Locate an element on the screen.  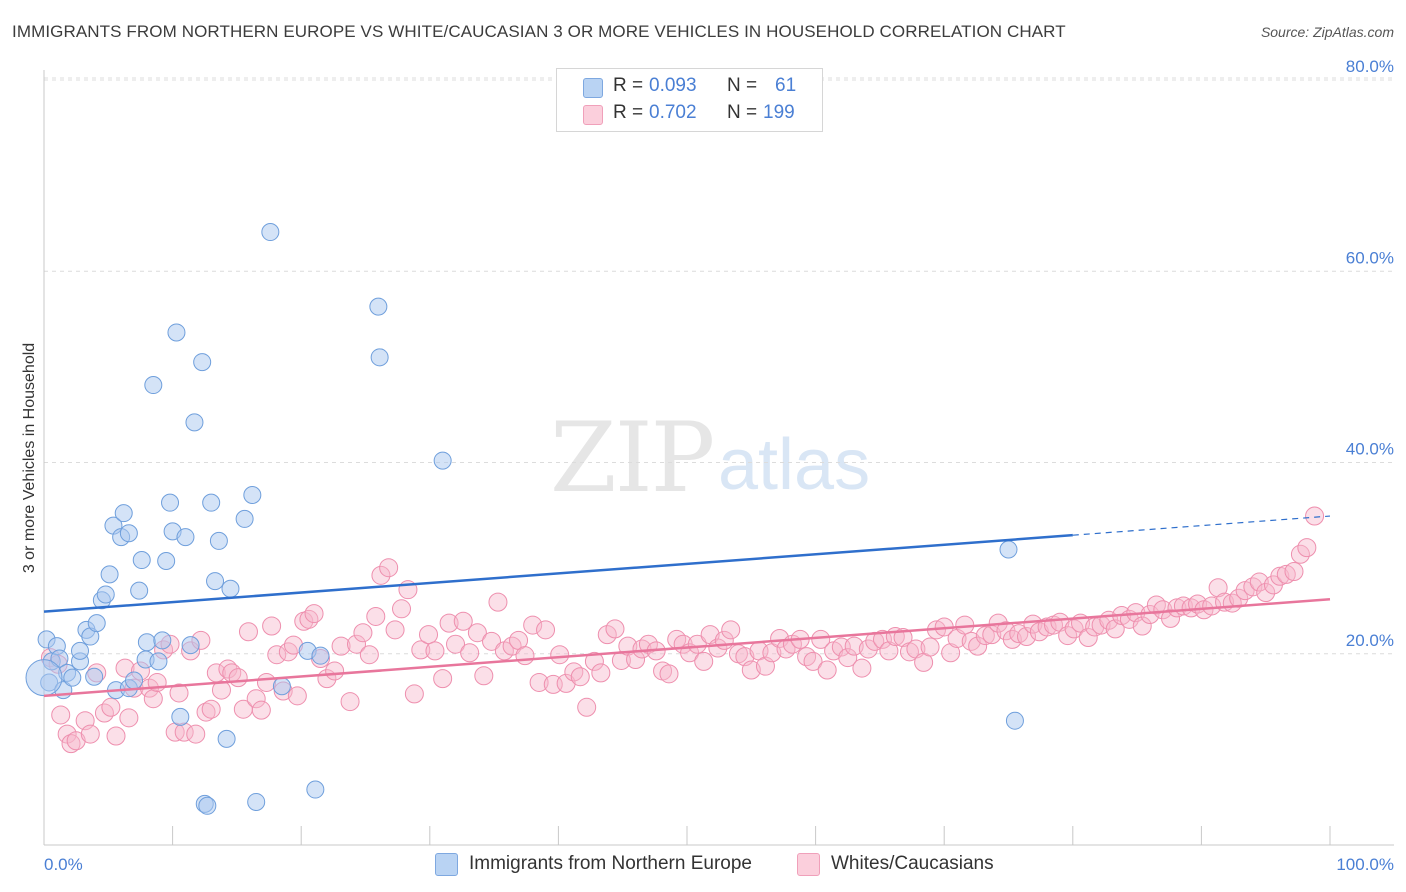
source-credit: Source: ZipAtlas.com is located at coordinates (1327, 32).